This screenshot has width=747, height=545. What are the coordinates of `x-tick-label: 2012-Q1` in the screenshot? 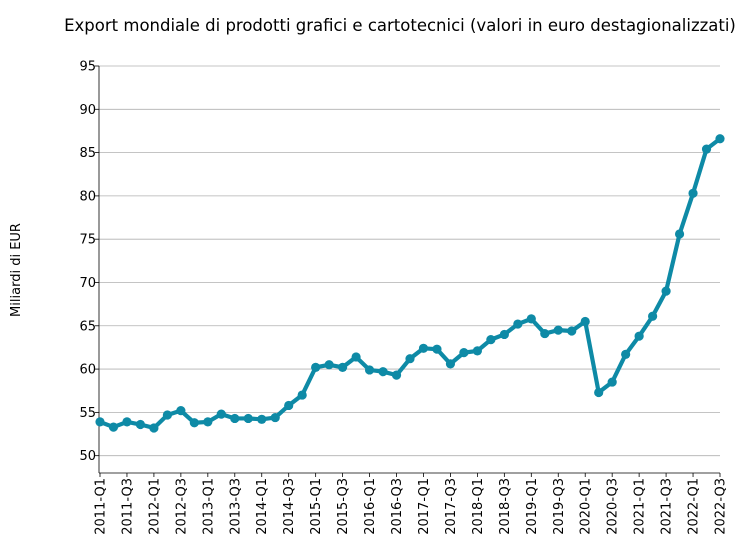 It's located at (154, 506).